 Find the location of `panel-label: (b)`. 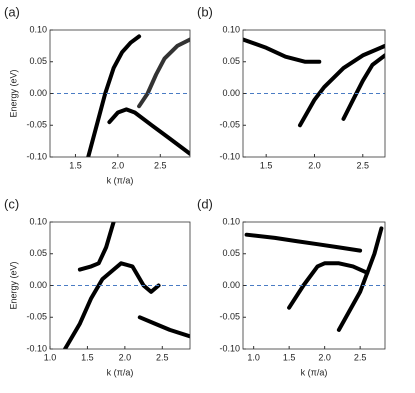

panel-label: (b) is located at coordinates (205, 11).